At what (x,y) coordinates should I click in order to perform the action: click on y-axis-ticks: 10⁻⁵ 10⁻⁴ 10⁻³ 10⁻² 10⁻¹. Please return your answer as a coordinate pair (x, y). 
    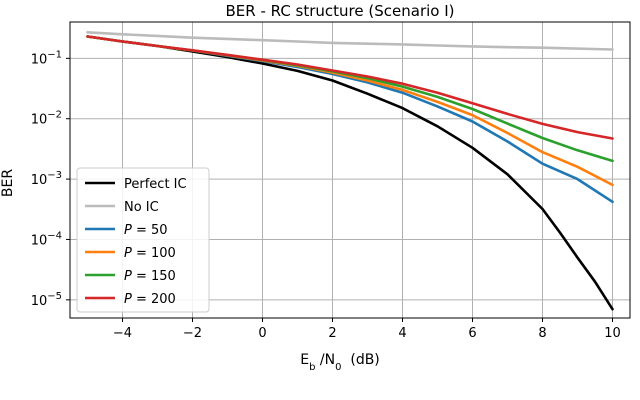
    Looking at the image, I should click on (50, 179).